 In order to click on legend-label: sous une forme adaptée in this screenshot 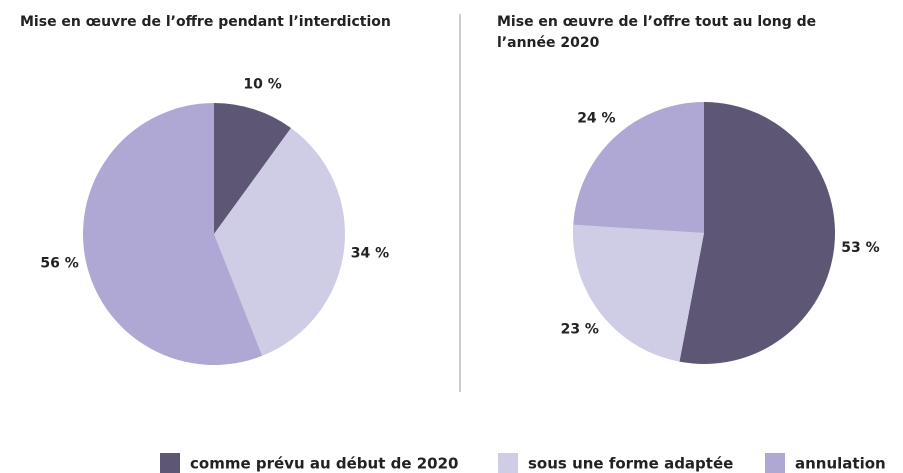, I will do `click(630, 464)`.